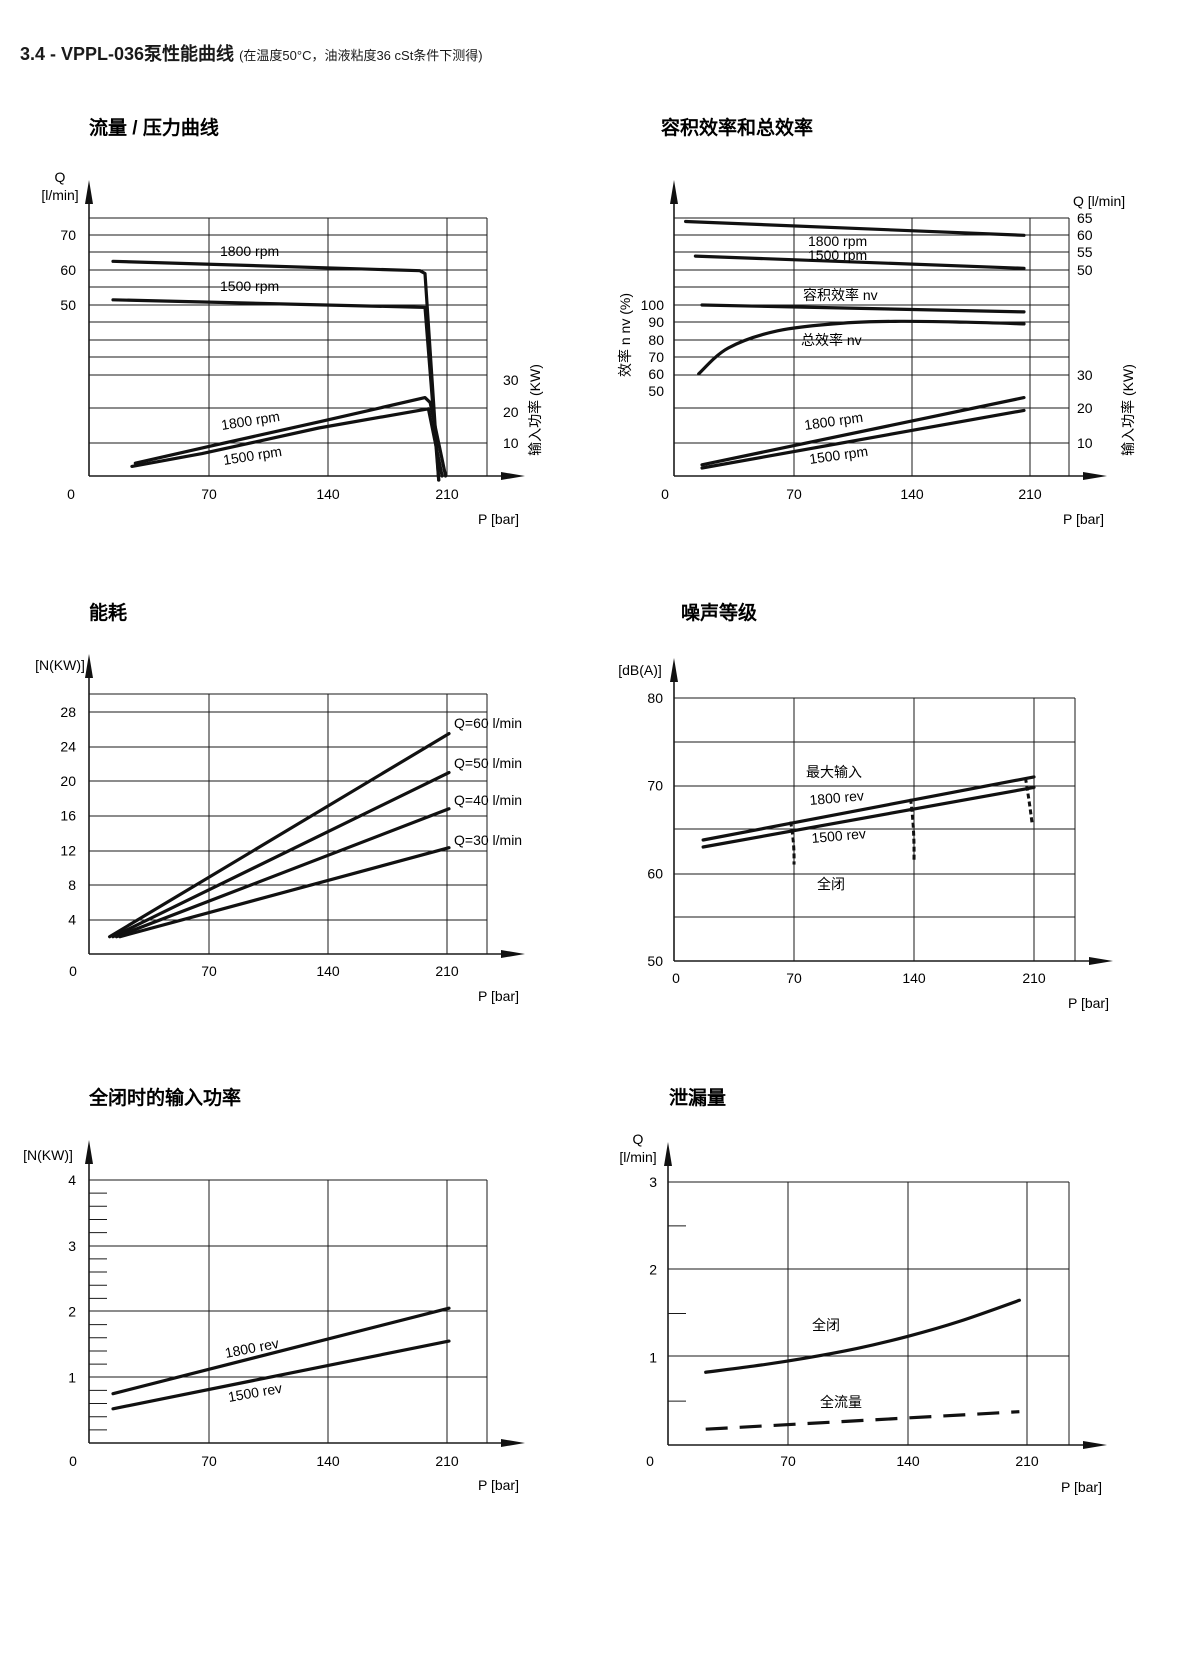 The image size is (1200, 1655). I want to click on leak-xtick: 0, so click(650, 1461).